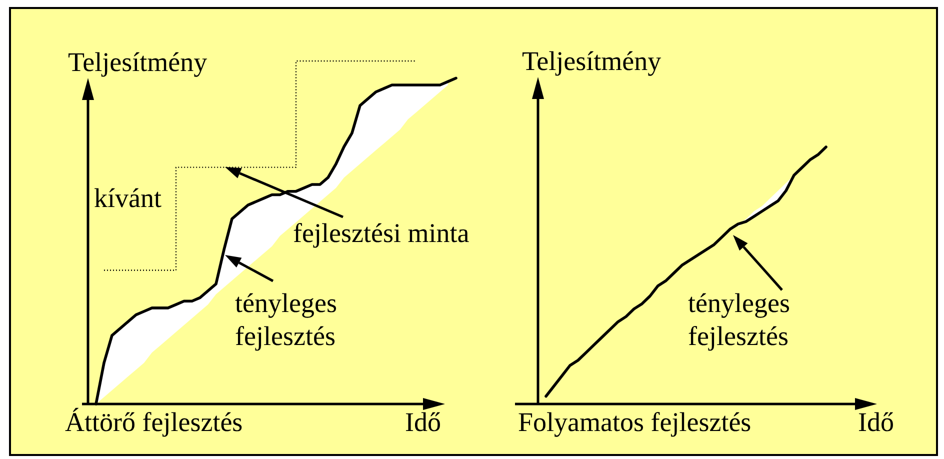  I want to click on annotation: kívánt, so click(128, 198).